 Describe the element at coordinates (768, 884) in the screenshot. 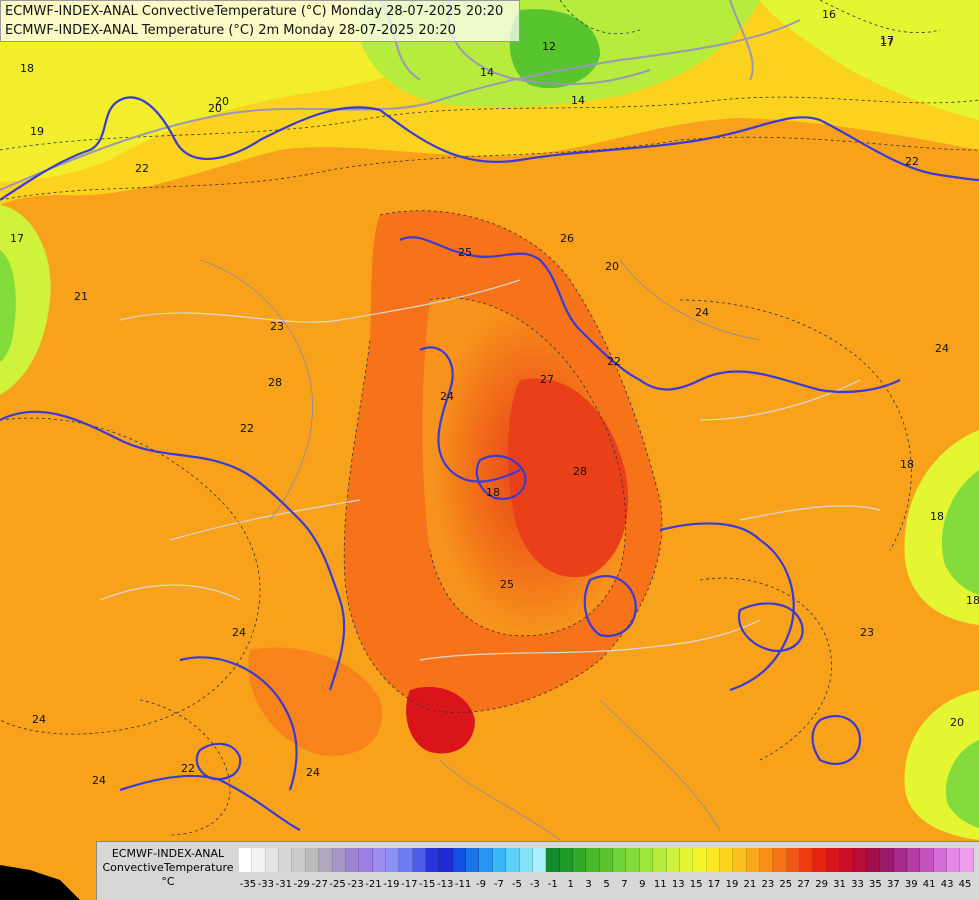

I see `legend-tick-label: 23` at that location.